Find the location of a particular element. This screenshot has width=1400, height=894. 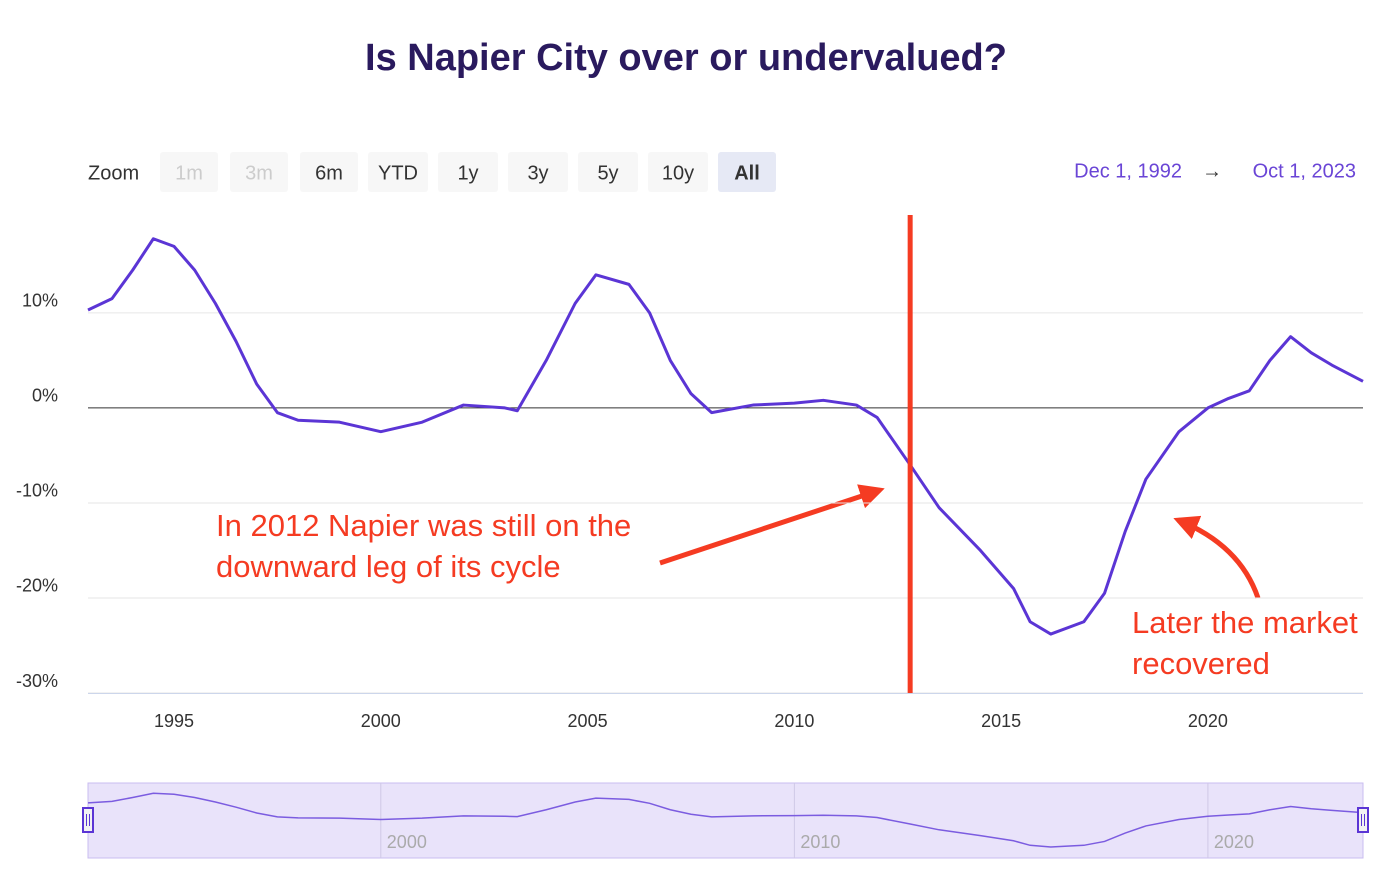

navigator-bg is located at coordinates (725, 820).